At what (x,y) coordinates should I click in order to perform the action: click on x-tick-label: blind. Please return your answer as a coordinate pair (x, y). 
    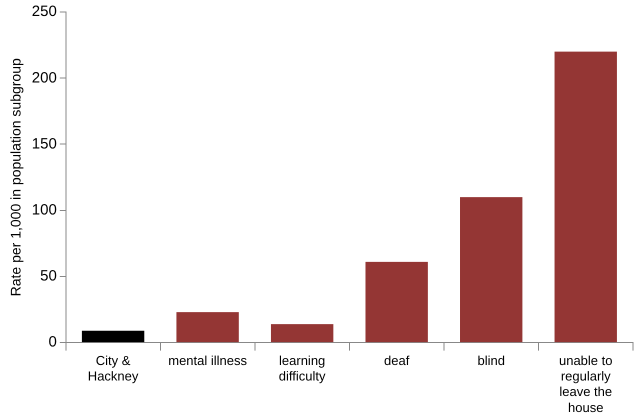
    Looking at the image, I should click on (491, 360).